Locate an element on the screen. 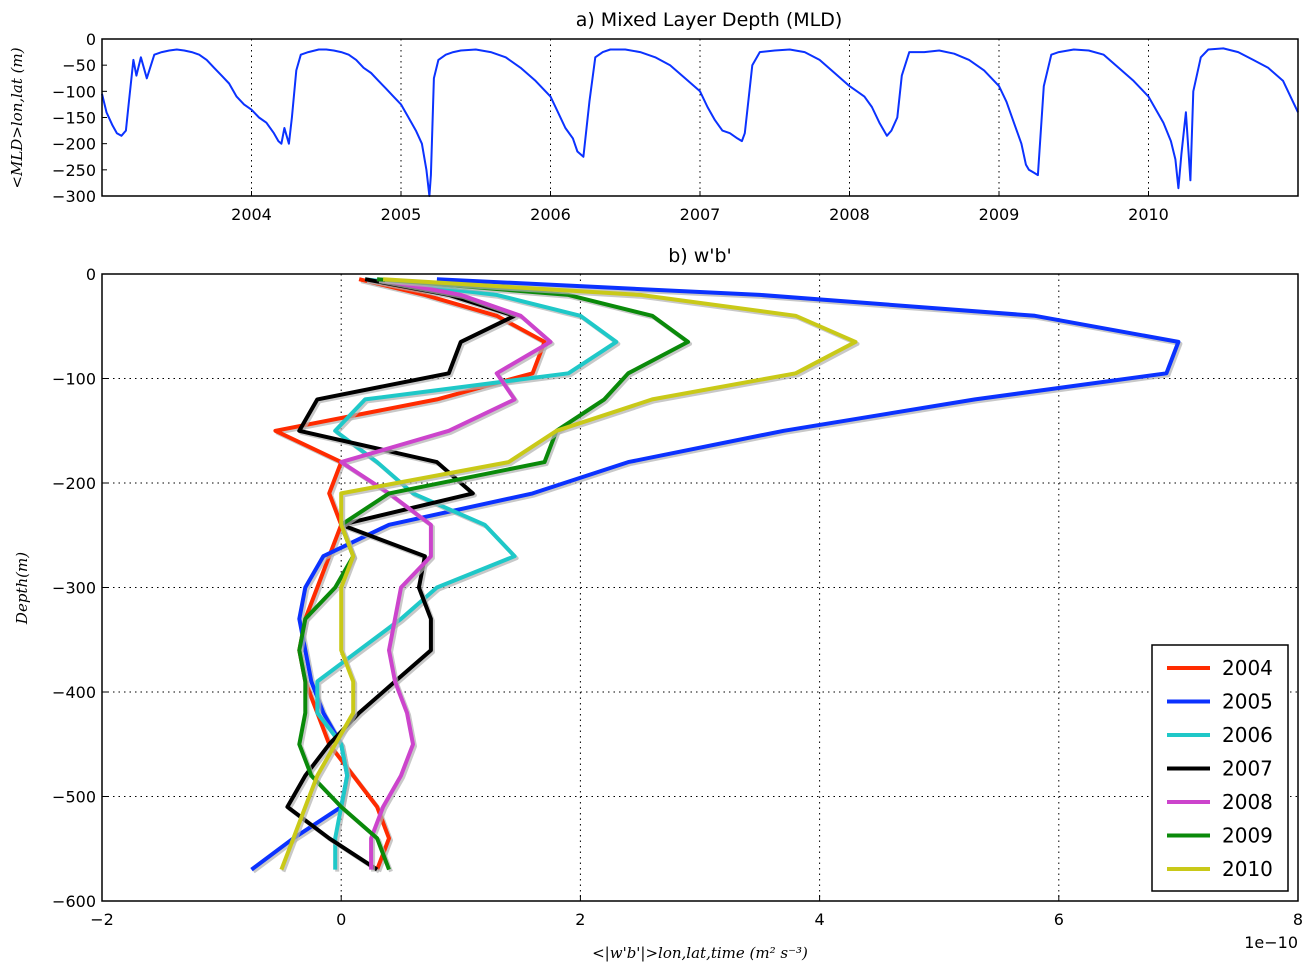  wb-x-tick-label: 0 is located at coordinates (341, 919).